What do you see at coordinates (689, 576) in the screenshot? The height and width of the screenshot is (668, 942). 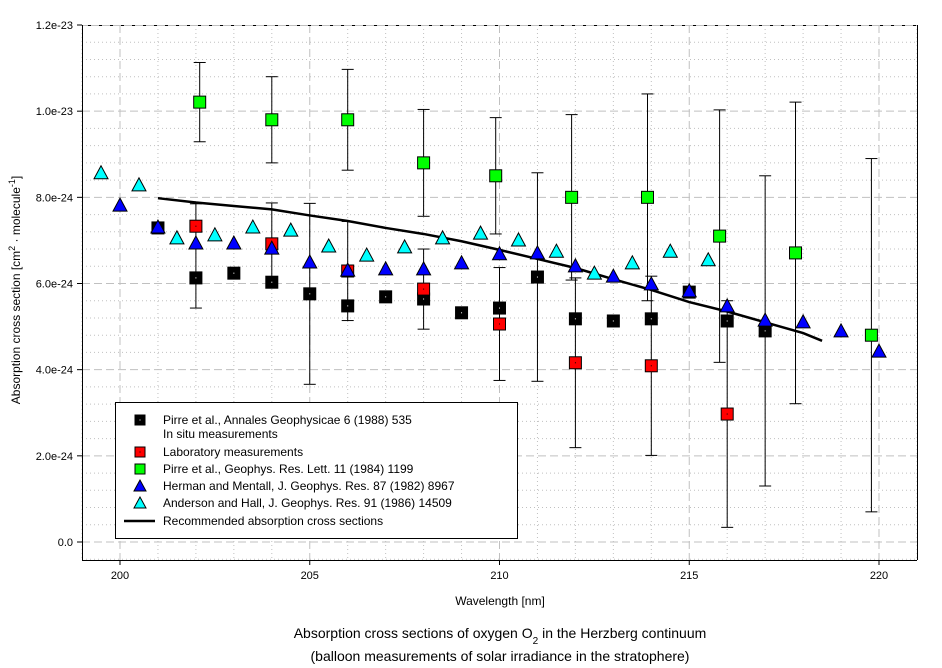 I see `x-tick-label: 215` at bounding box center [689, 576].